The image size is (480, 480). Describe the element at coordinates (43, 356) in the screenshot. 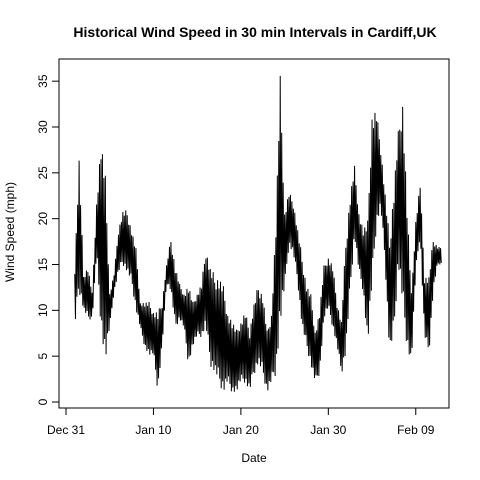

I see `y-tick-label: 5` at that location.